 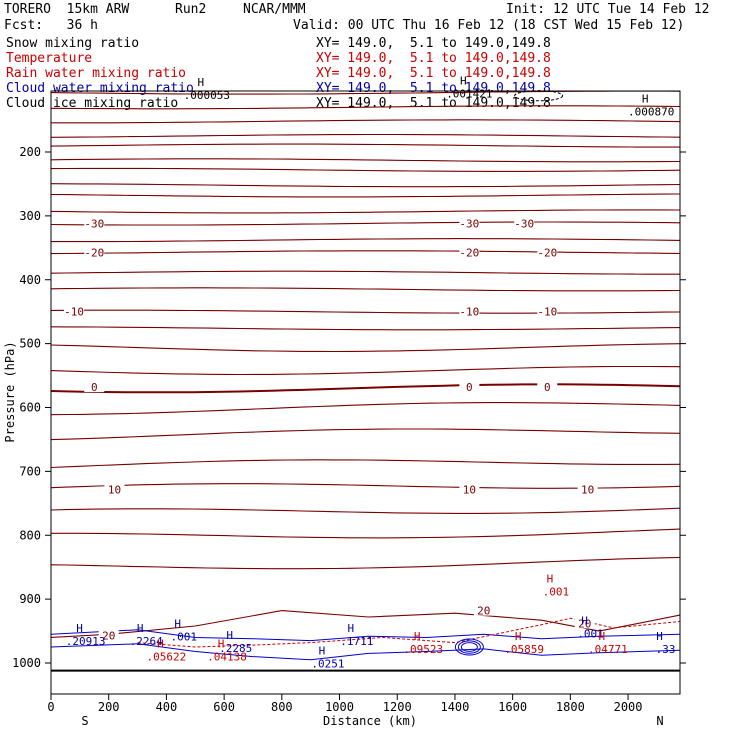 What do you see at coordinates (224, 707) in the screenshot?
I see `x-tick-label: 600` at bounding box center [224, 707].